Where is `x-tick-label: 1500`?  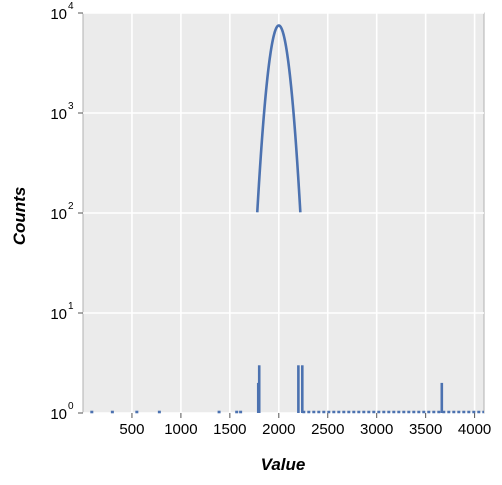
x-tick-label: 1500 is located at coordinates (229, 429).